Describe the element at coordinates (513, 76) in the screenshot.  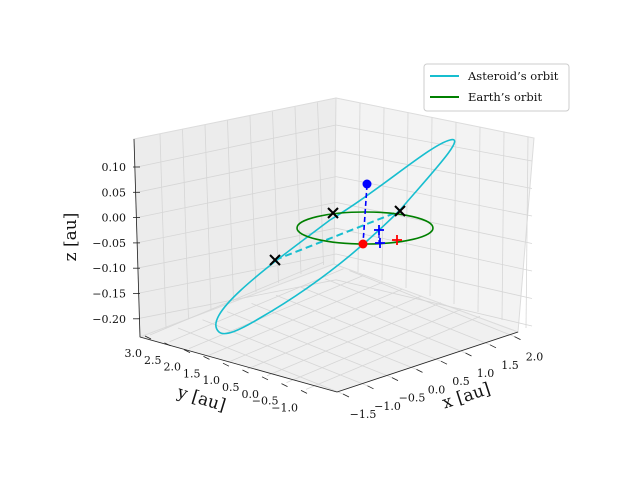
I see `legend-label-asteroid: Asteroid’s orbit` at that location.